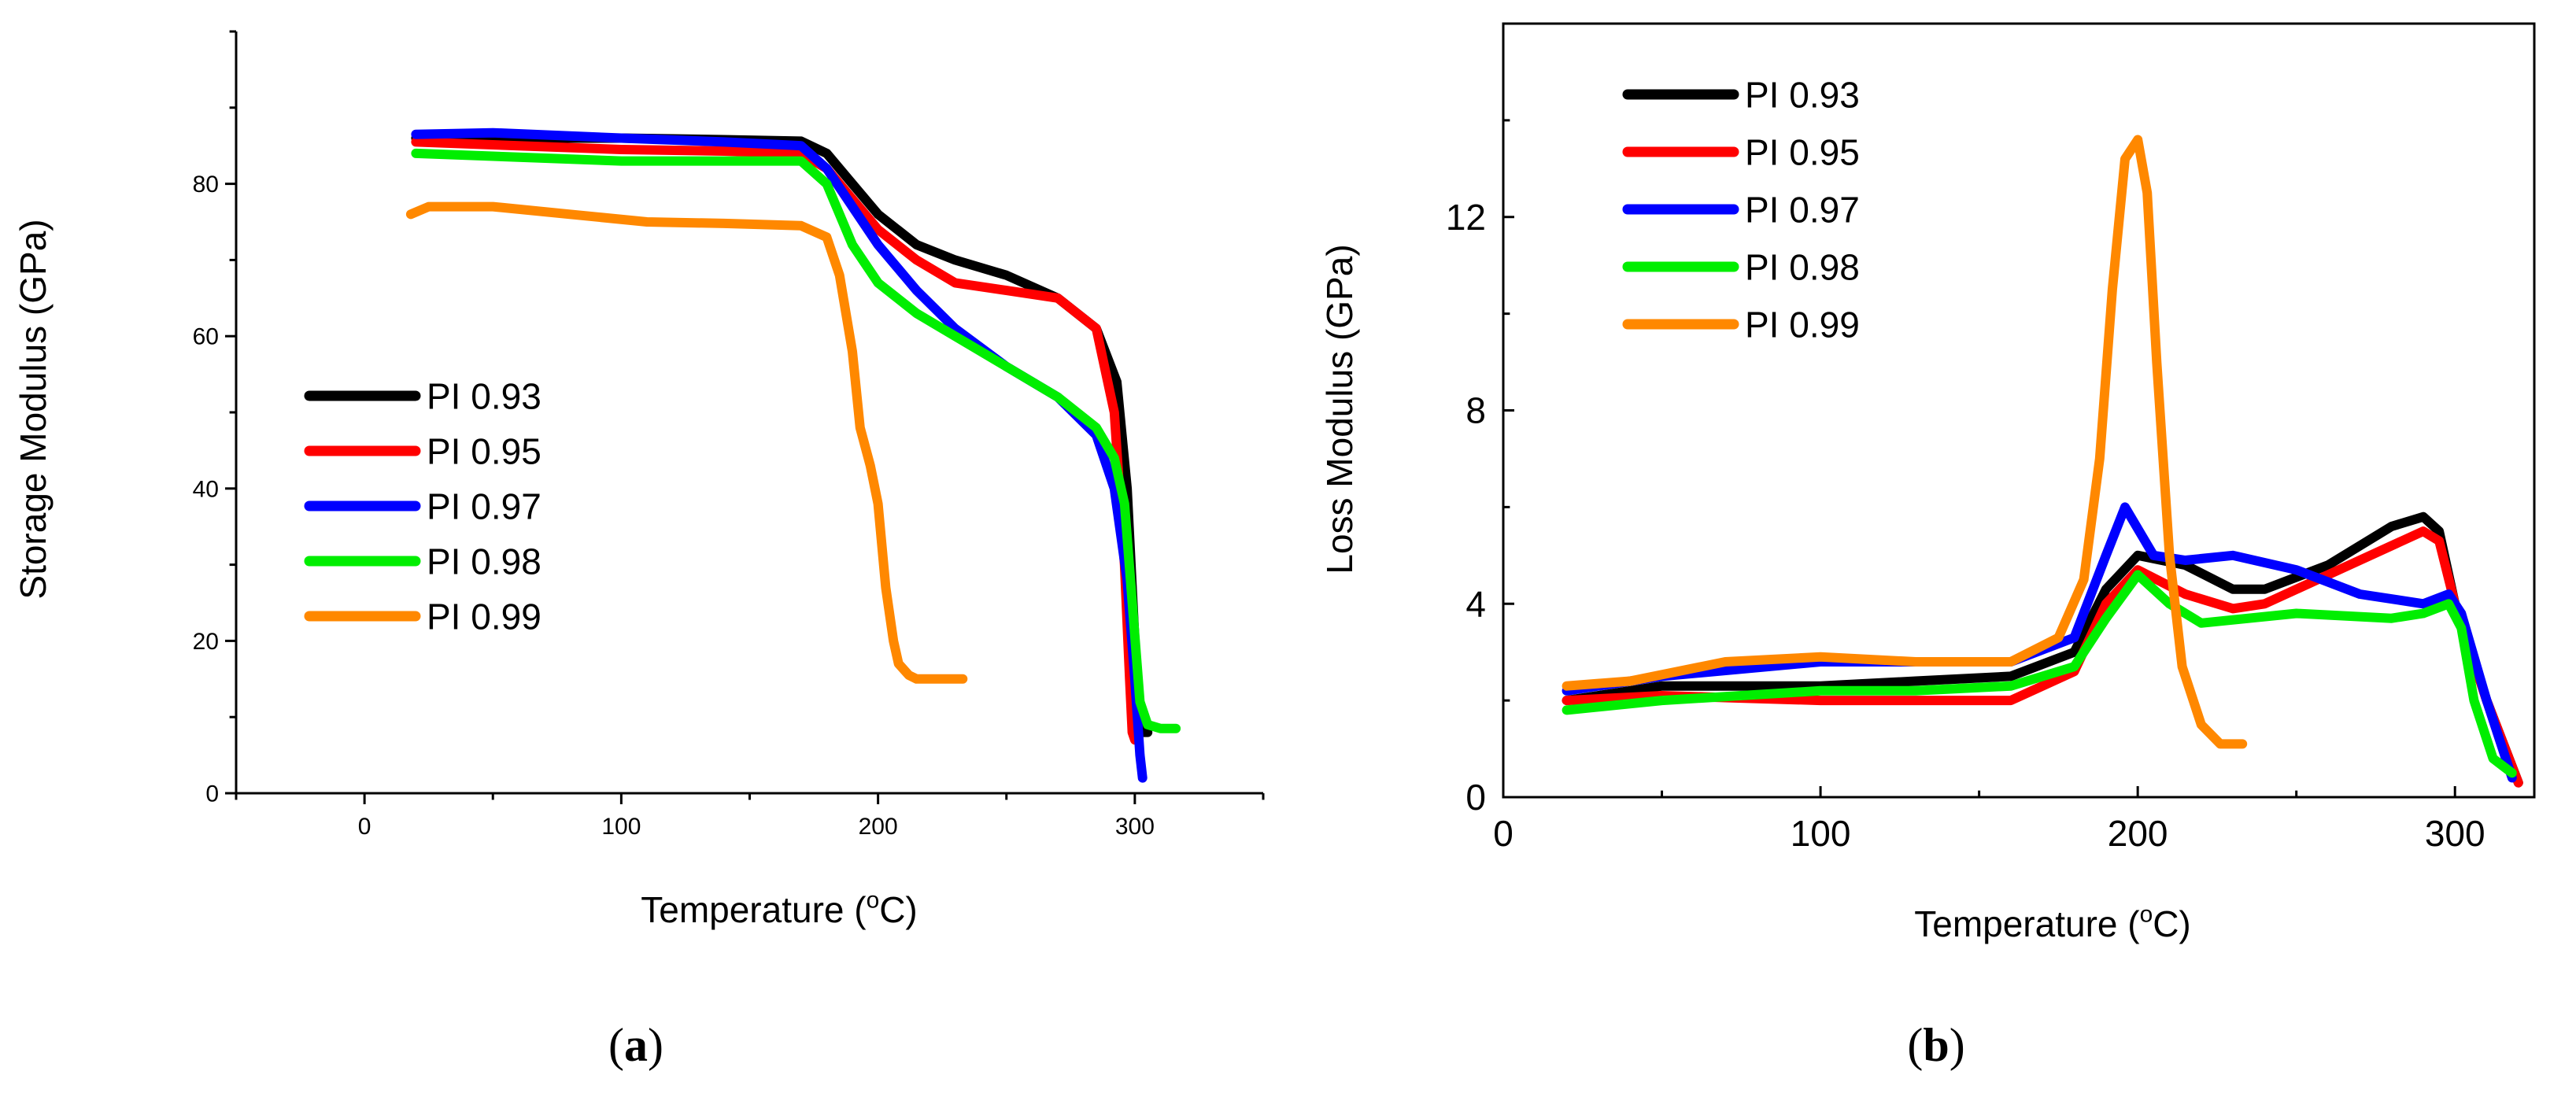 This screenshot has height=1108, width=2576. What do you see at coordinates (206, 337) in the screenshot?
I see `y-tick-label: 60` at bounding box center [206, 337].